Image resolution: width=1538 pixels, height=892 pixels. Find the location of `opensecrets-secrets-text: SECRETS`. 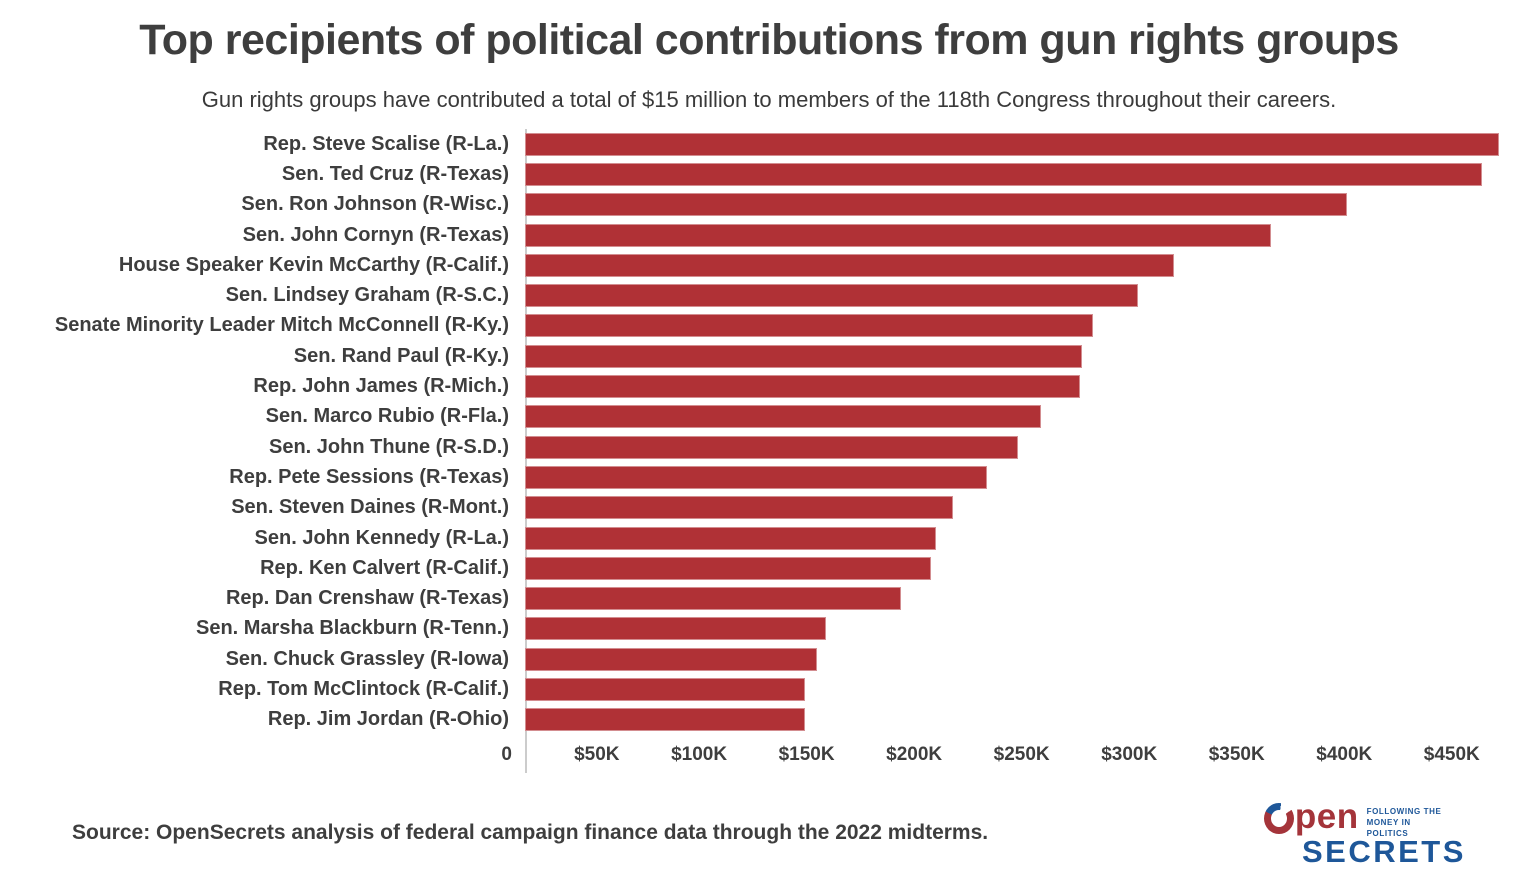

opensecrets-secrets-text: SECRETS is located at coordinates (1384, 852).